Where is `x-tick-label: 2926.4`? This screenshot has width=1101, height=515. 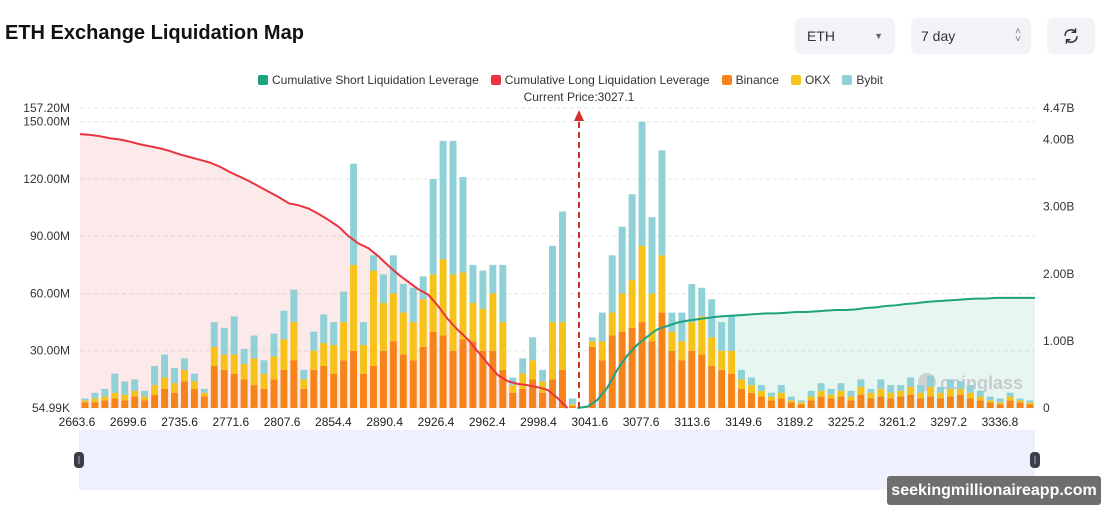 x-tick-label: 2926.4 is located at coordinates (436, 422).